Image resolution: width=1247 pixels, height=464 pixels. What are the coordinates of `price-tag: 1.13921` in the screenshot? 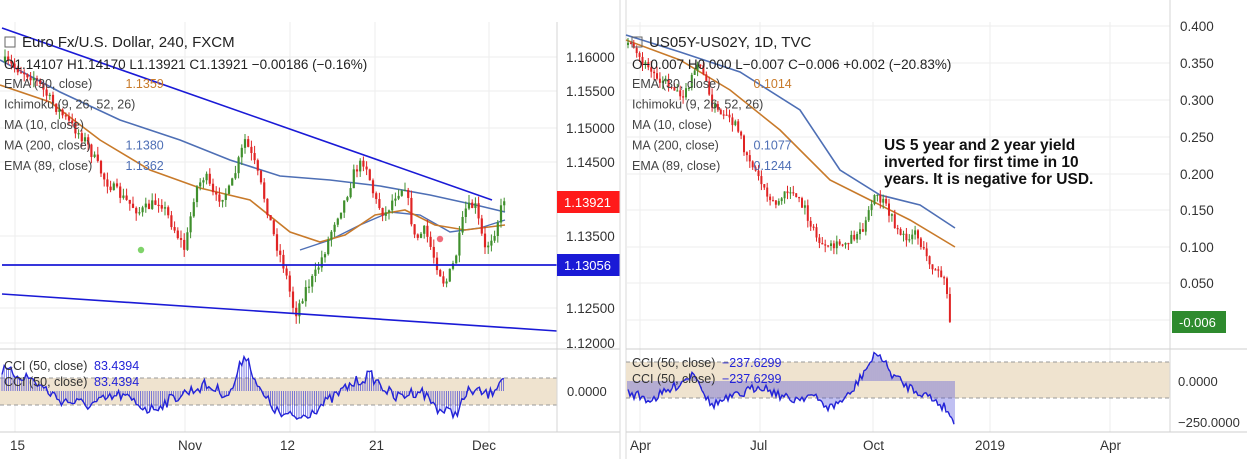 It's located at (588, 202).